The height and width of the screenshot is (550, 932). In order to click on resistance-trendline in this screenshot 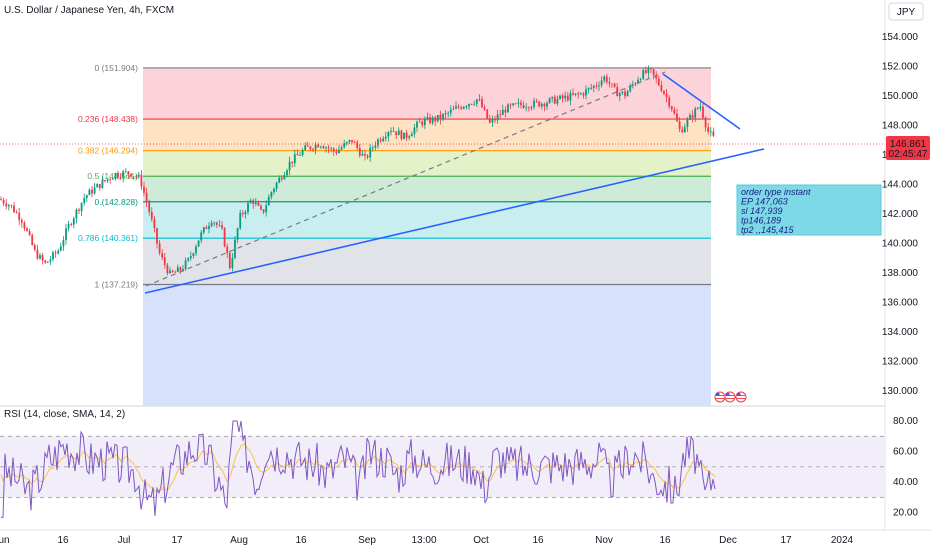, I will do `click(701, 101)`.